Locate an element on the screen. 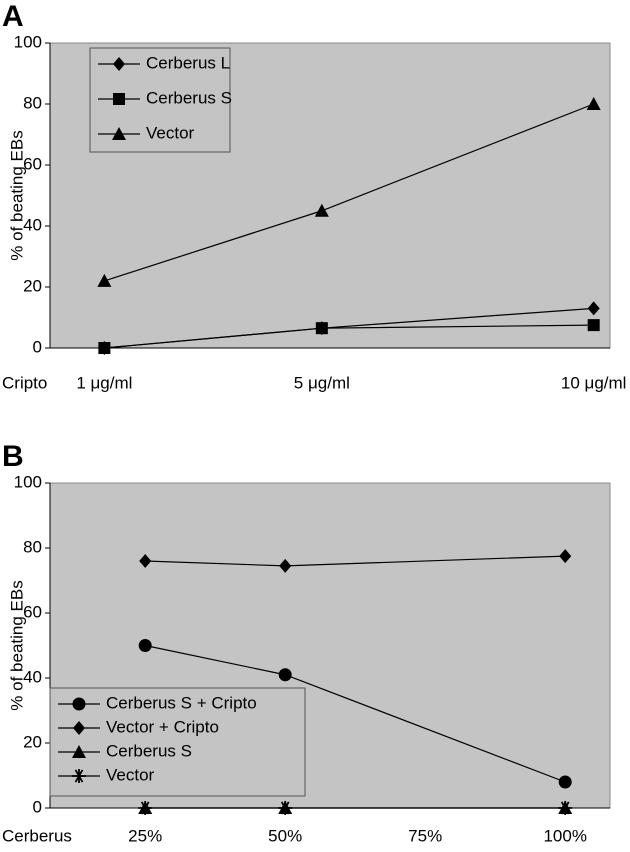 Image resolution: width=630 pixels, height=852 pixels. panel-label: B is located at coordinates (13, 456).